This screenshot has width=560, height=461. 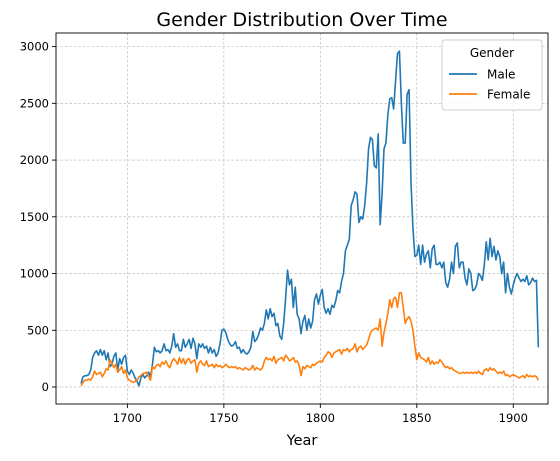 I want to click on y-tick-label: 500, so click(x=38, y=330).